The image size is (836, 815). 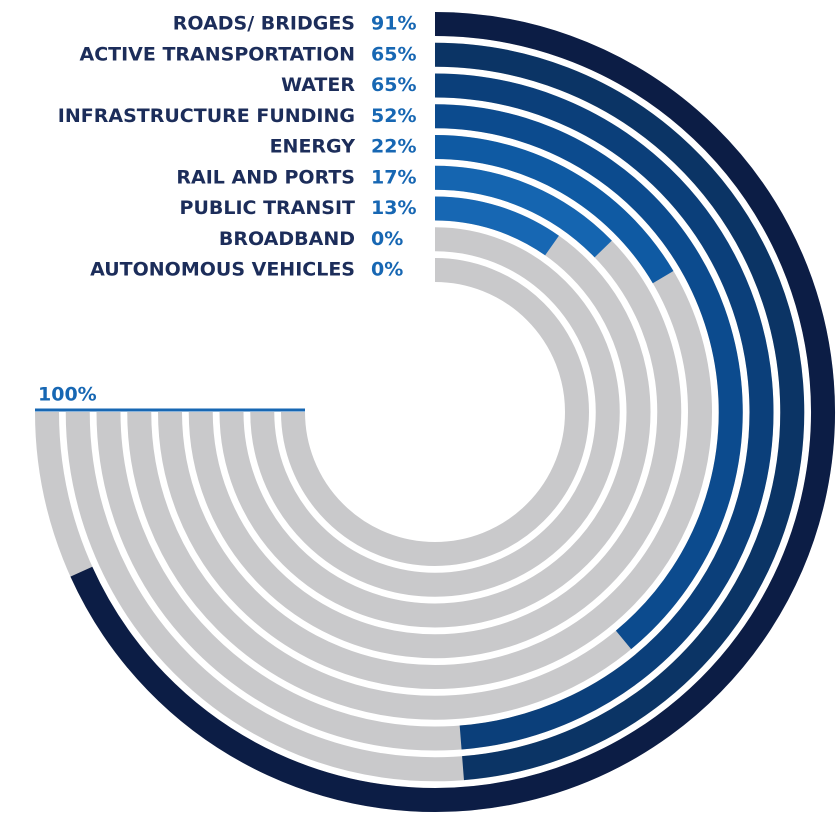 I want to click on category-label: RAIL AND PORTS, so click(x=265, y=177).